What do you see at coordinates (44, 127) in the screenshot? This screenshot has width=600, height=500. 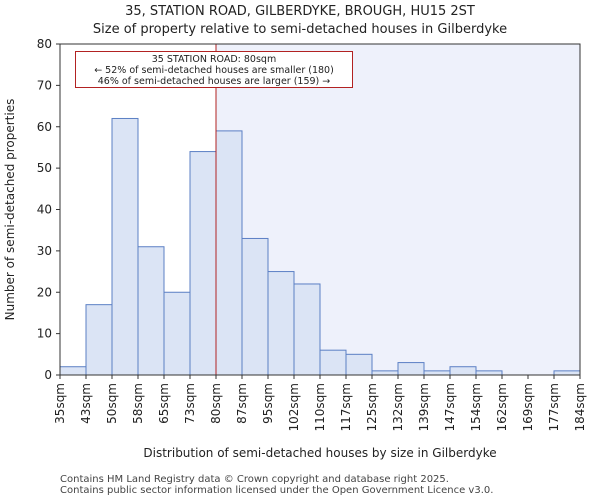 I see `y-tick-label: 60` at bounding box center [44, 127].